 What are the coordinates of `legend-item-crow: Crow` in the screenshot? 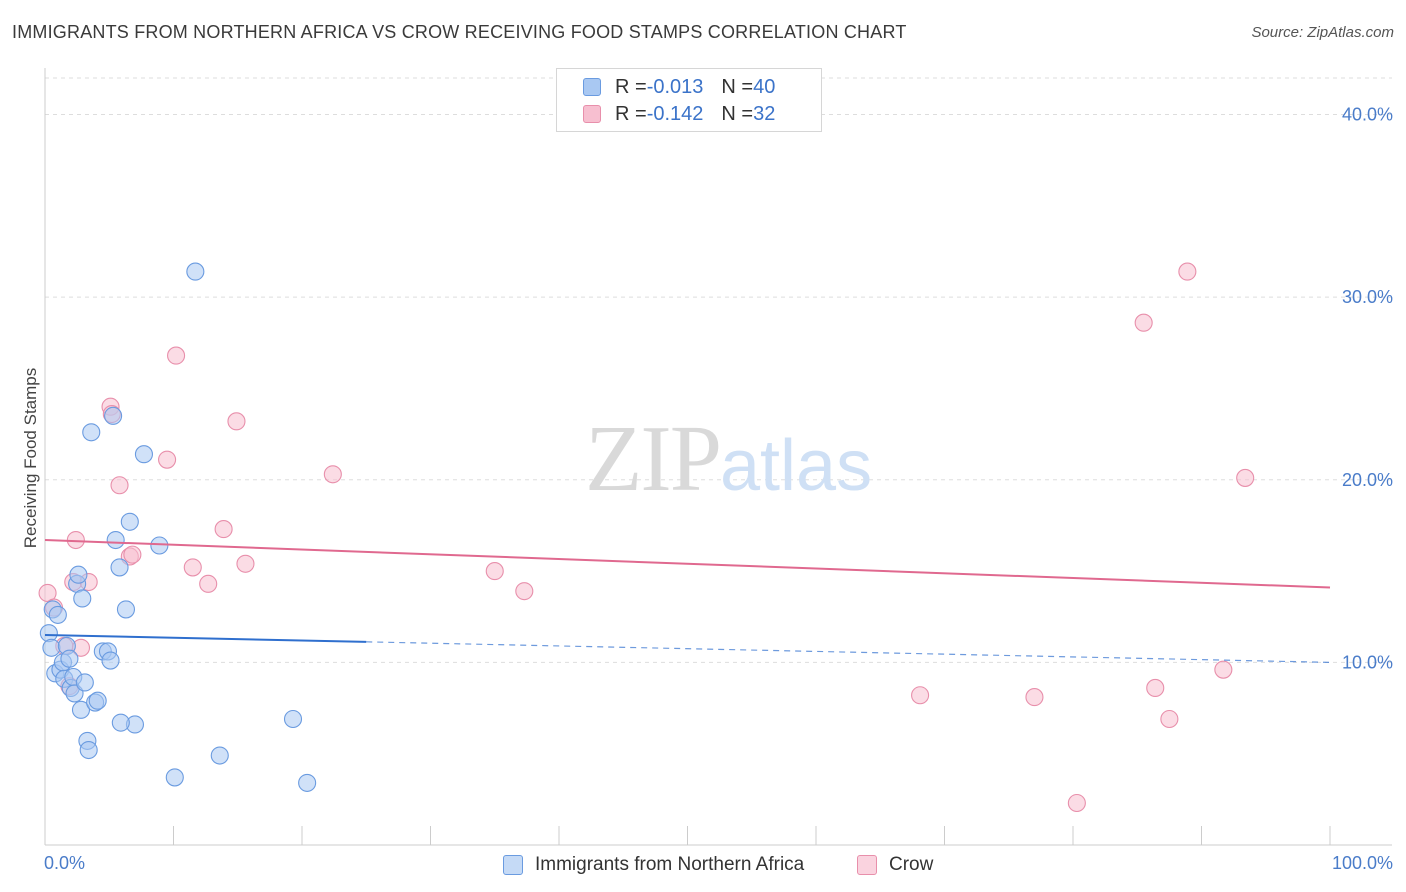 It's located at (895, 865).